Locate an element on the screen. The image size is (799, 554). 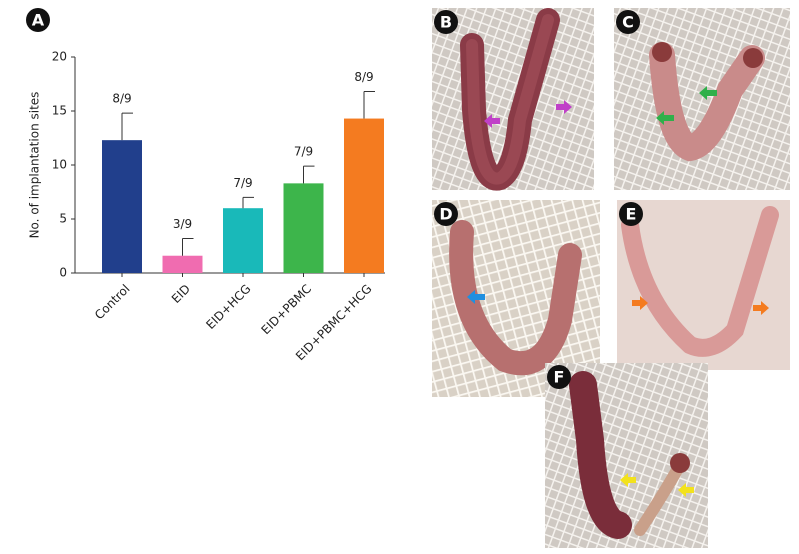
panel-label: D is located at coordinates (445, 214).